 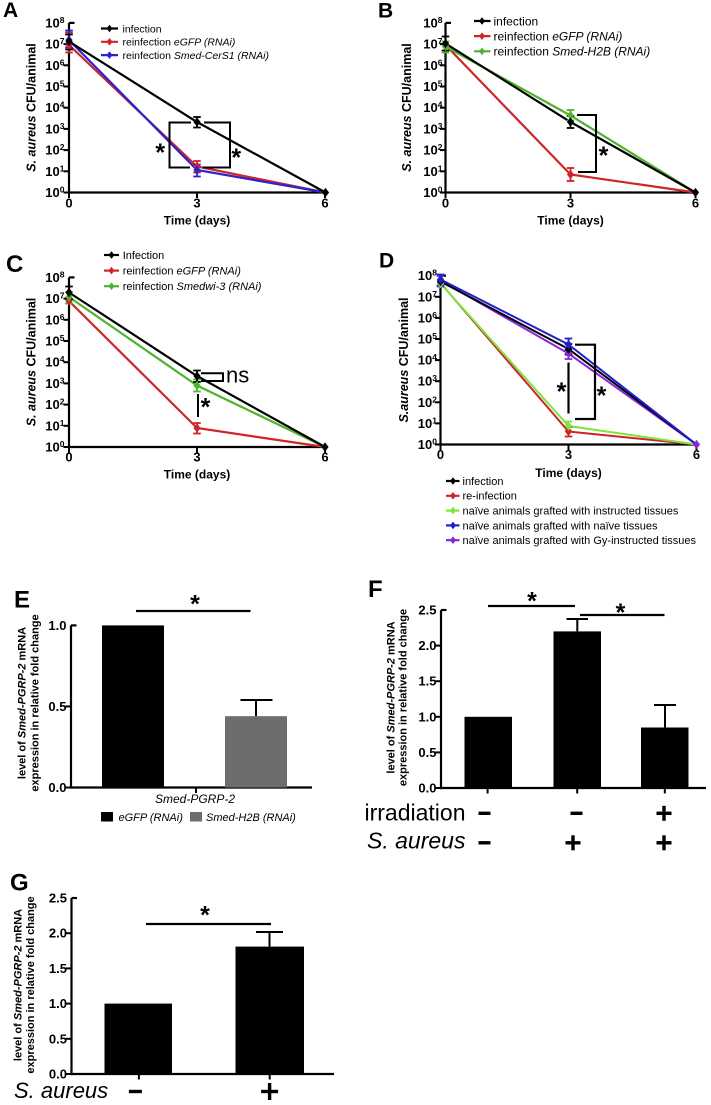 I want to click on svg-text: F, so click(x=375, y=589).